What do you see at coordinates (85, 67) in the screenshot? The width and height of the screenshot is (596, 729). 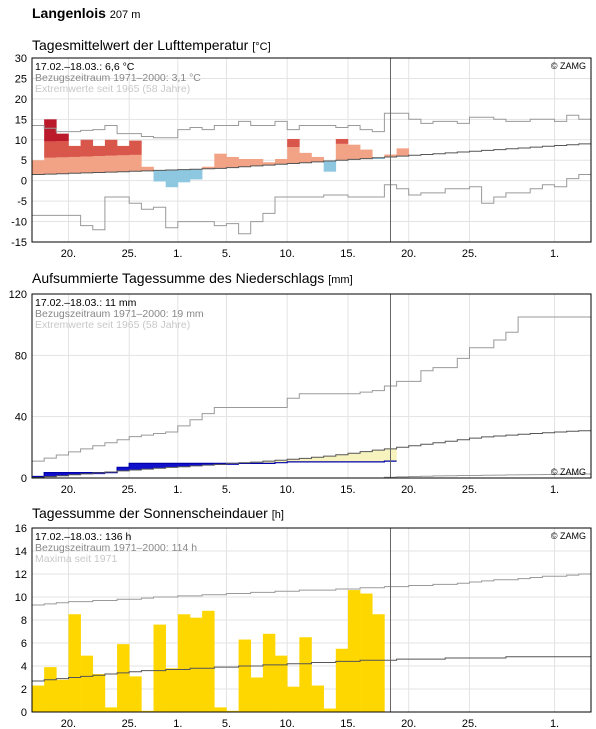 I see `info-line: 17.02.–18.03.: 6,6 °C` at bounding box center [85, 67].